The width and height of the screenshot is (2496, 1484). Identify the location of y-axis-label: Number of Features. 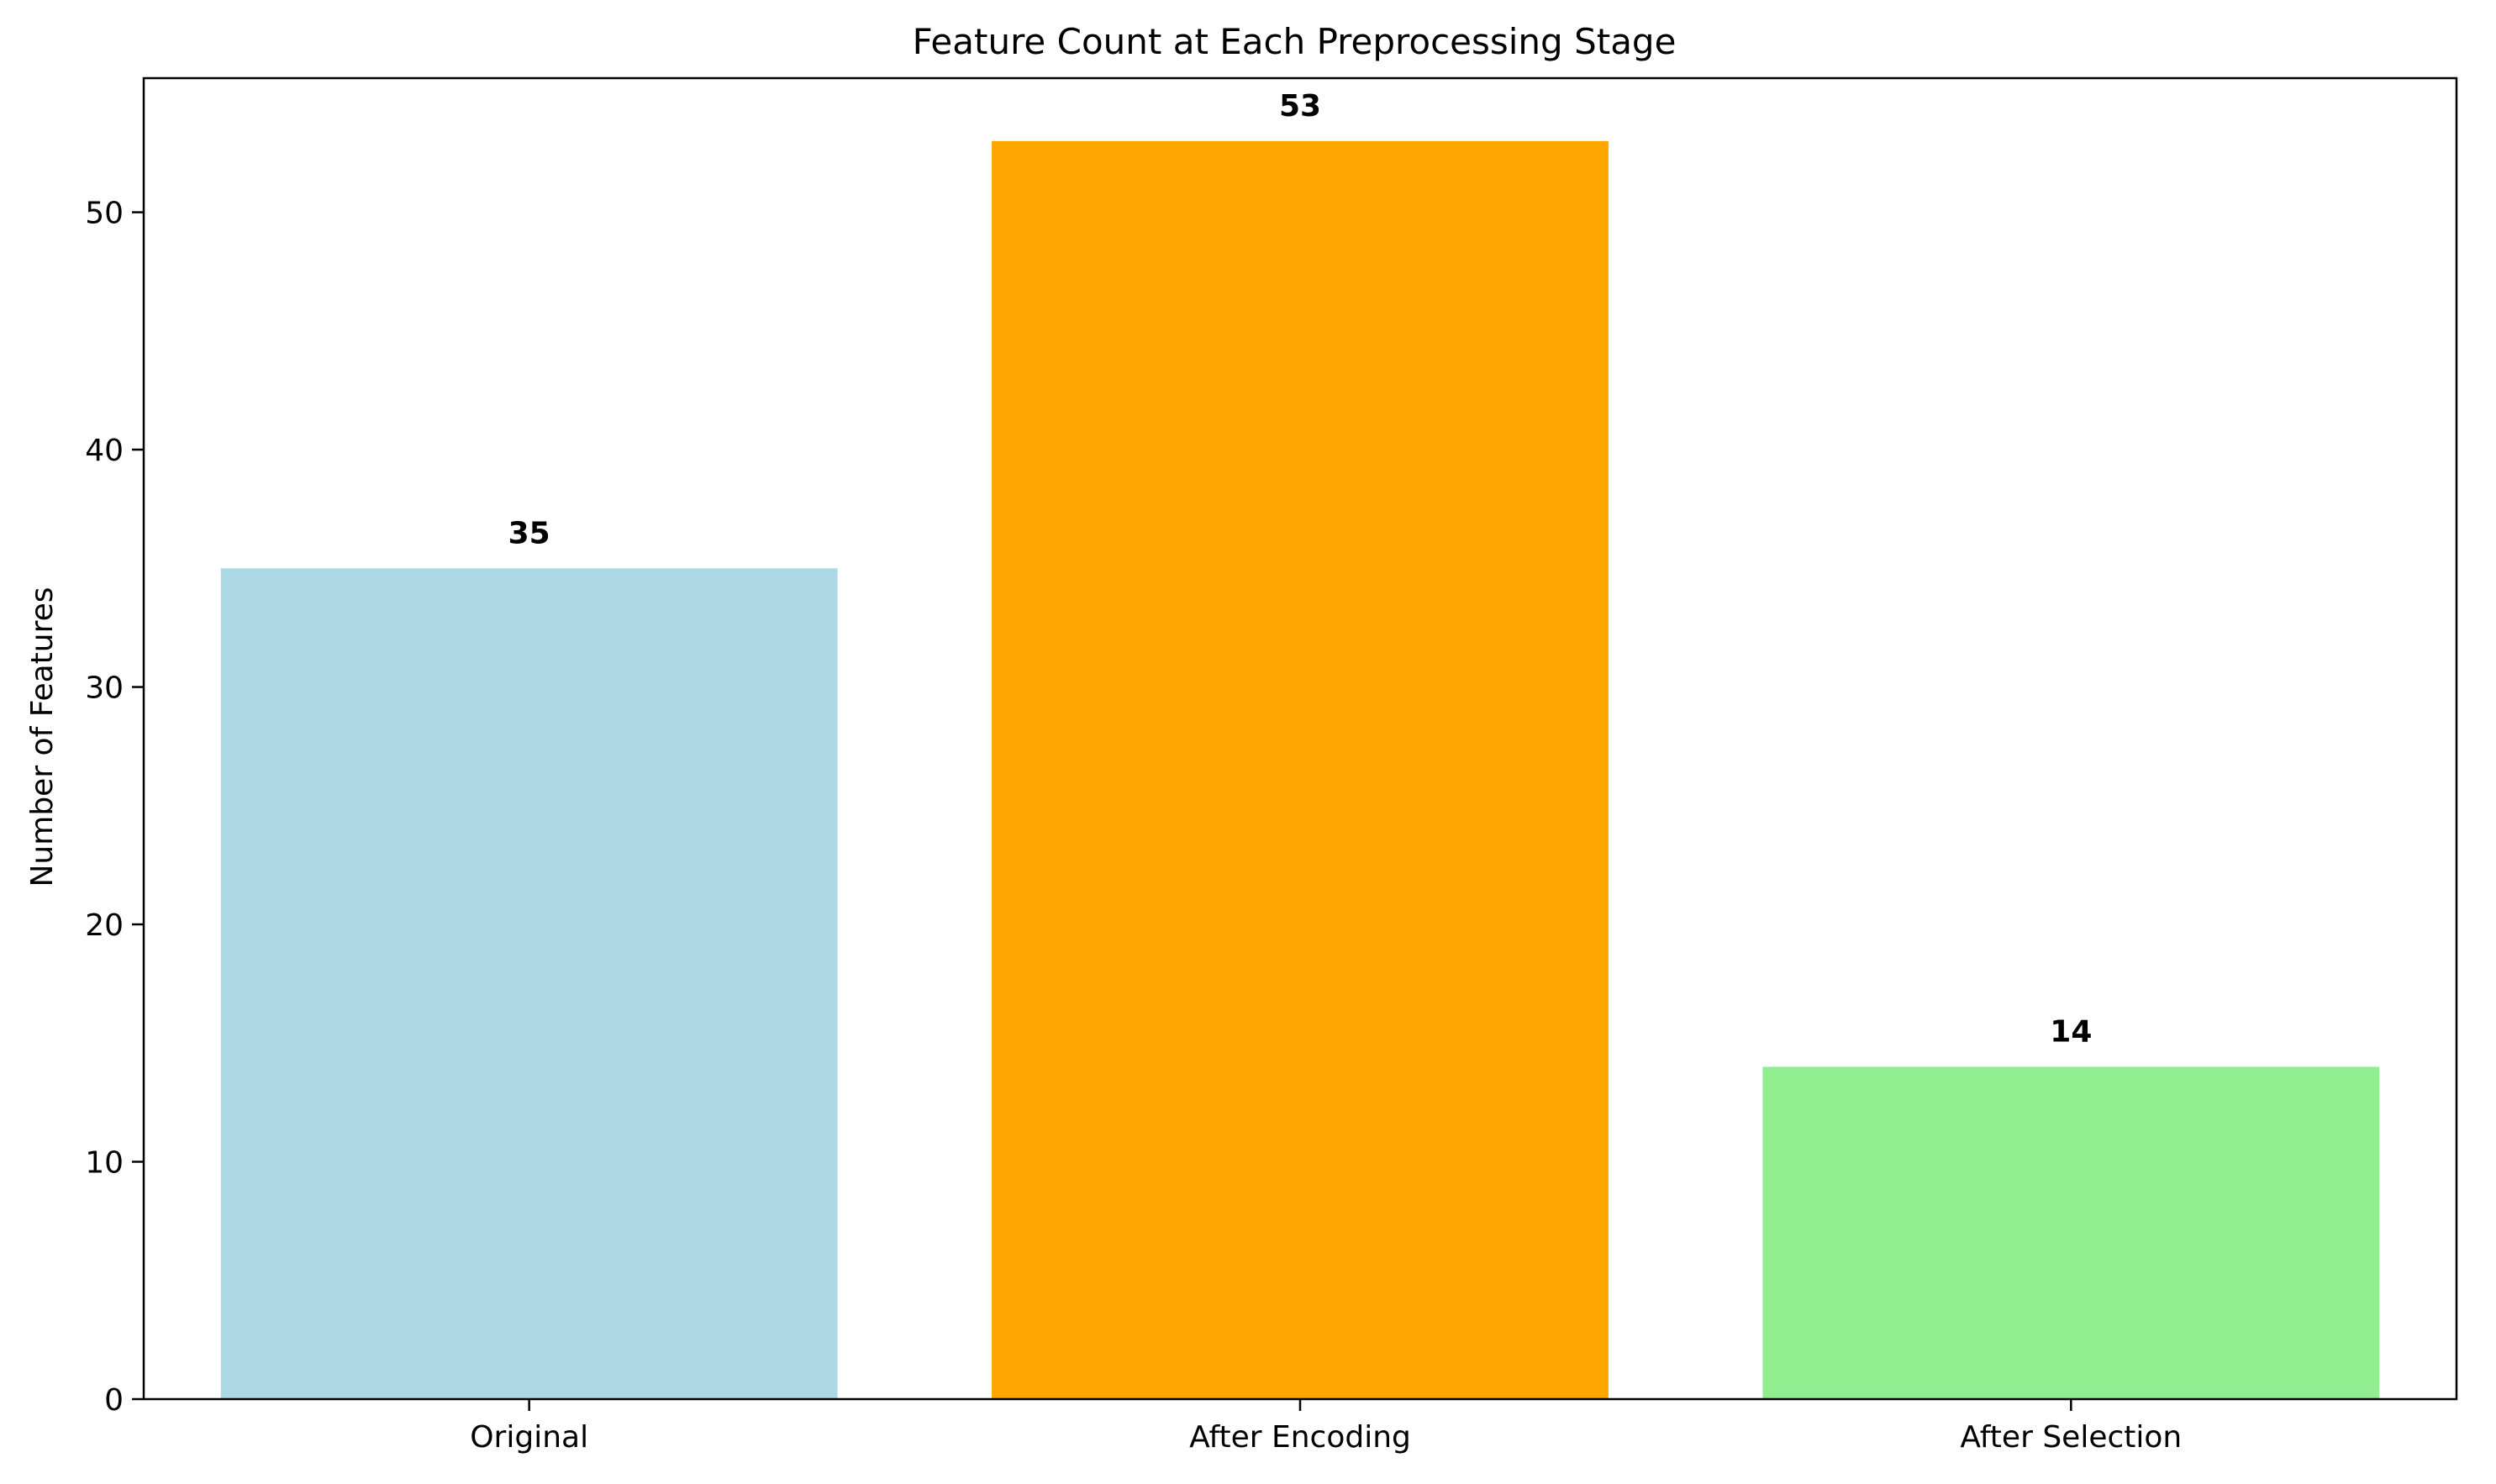
(42, 737).